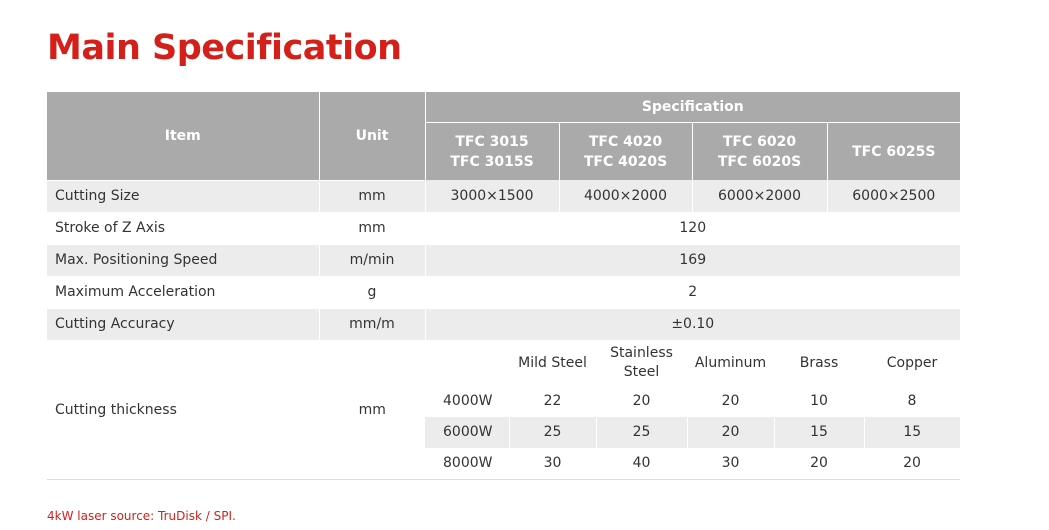  Describe the element at coordinates (760, 151) in the screenshot. I see `model-header: TFC 6020 TFC 6020S` at that location.